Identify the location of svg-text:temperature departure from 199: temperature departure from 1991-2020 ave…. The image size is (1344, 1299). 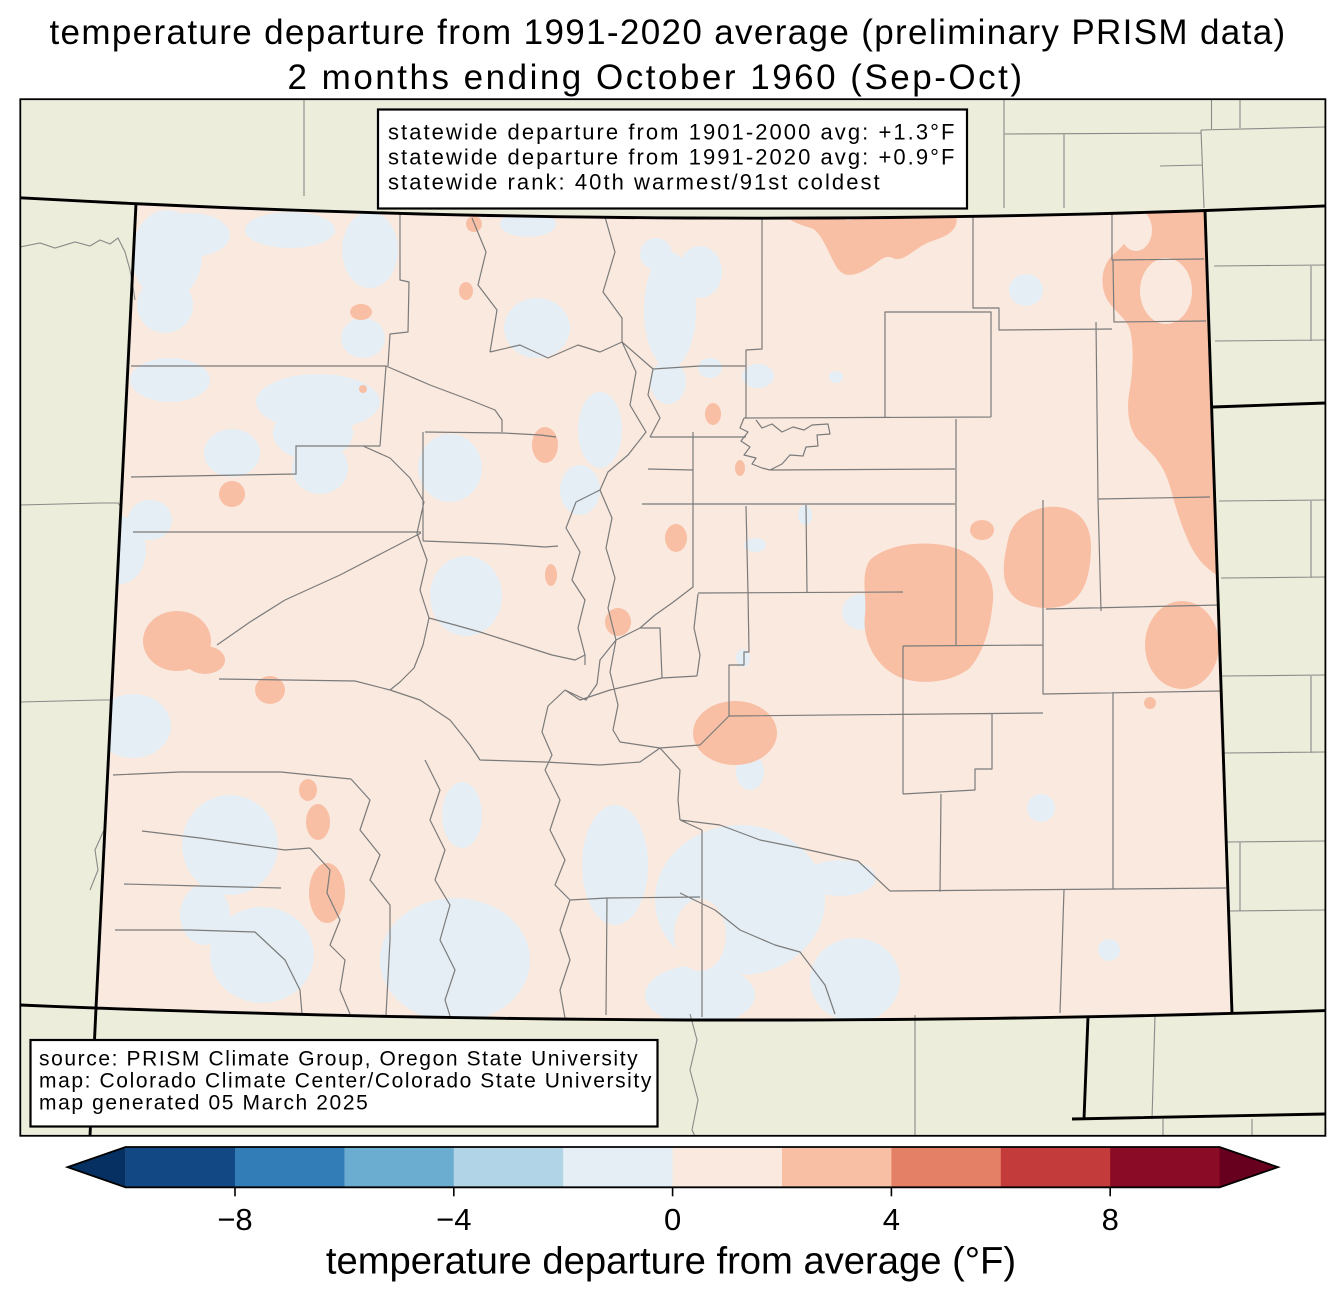
(667, 32).